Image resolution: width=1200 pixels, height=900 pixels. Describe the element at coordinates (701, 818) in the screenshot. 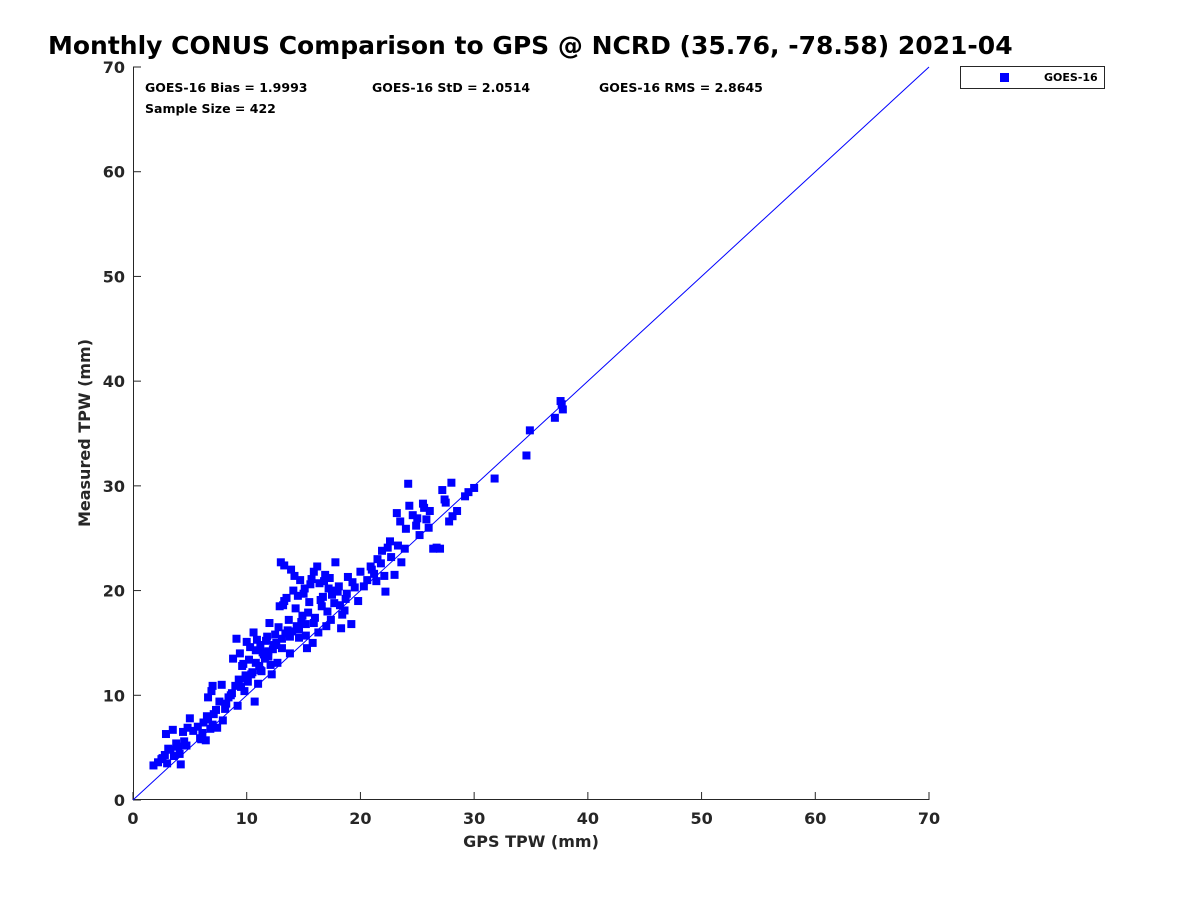

I see `x-tick-label: 50` at that location.